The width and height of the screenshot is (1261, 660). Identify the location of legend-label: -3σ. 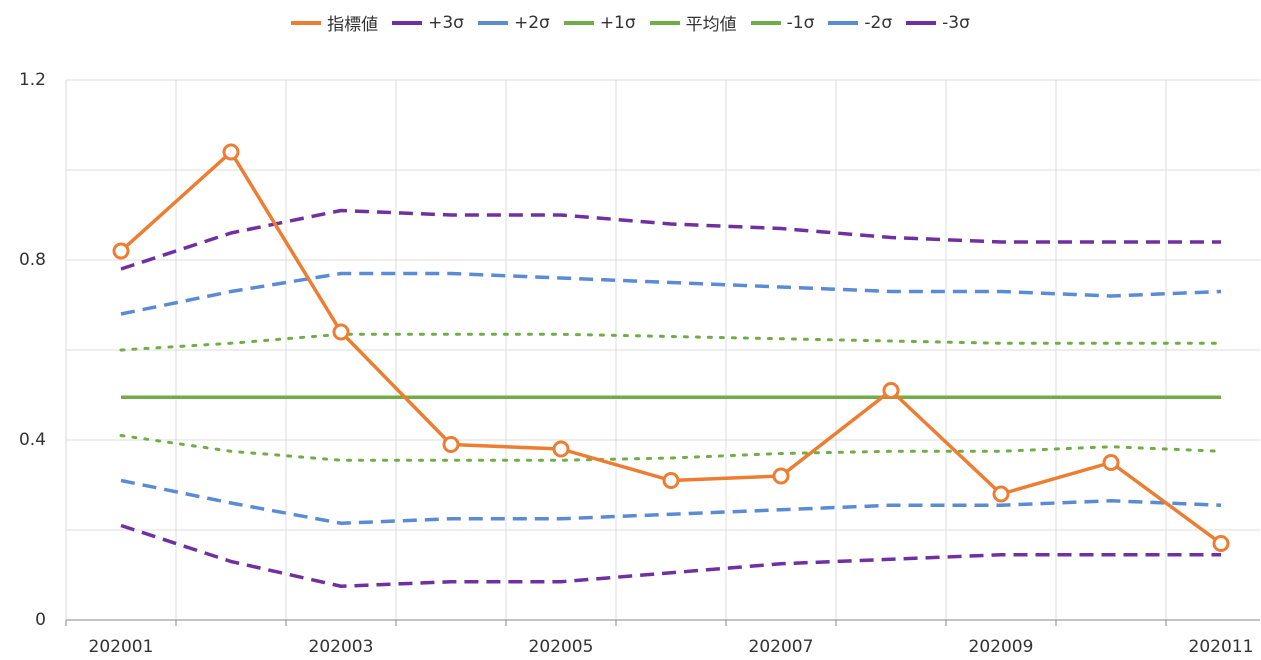
(956, 22).